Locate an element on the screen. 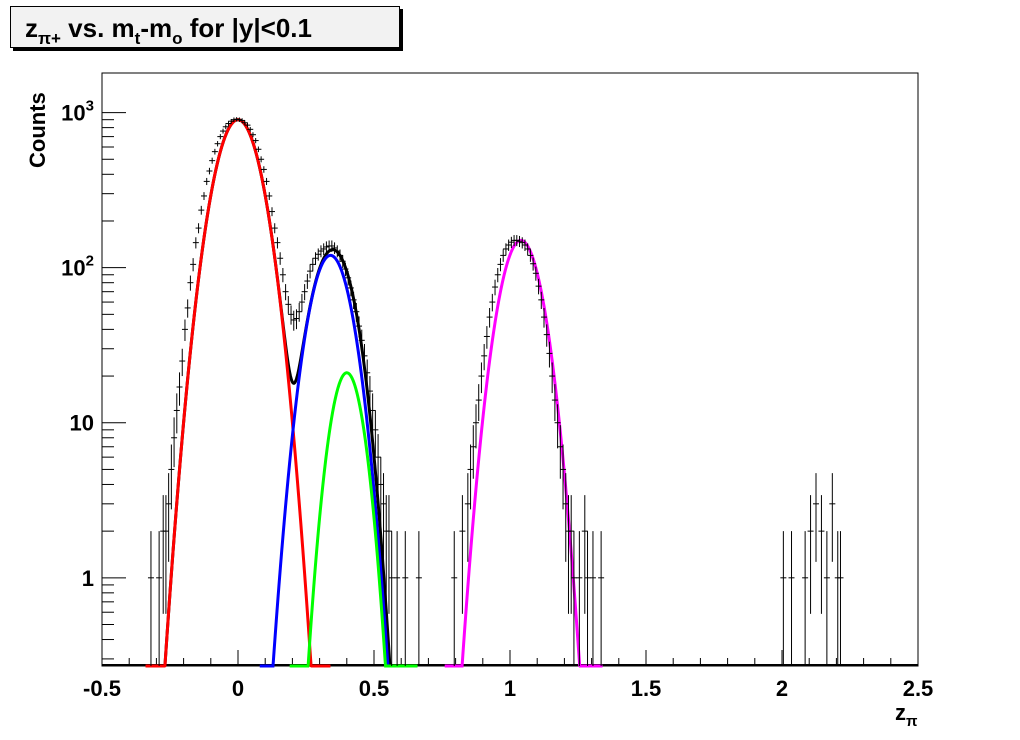 The height and width of the screenshot is (740, 1020). x-tick-label: 2 is located at coordinates (782, 688).